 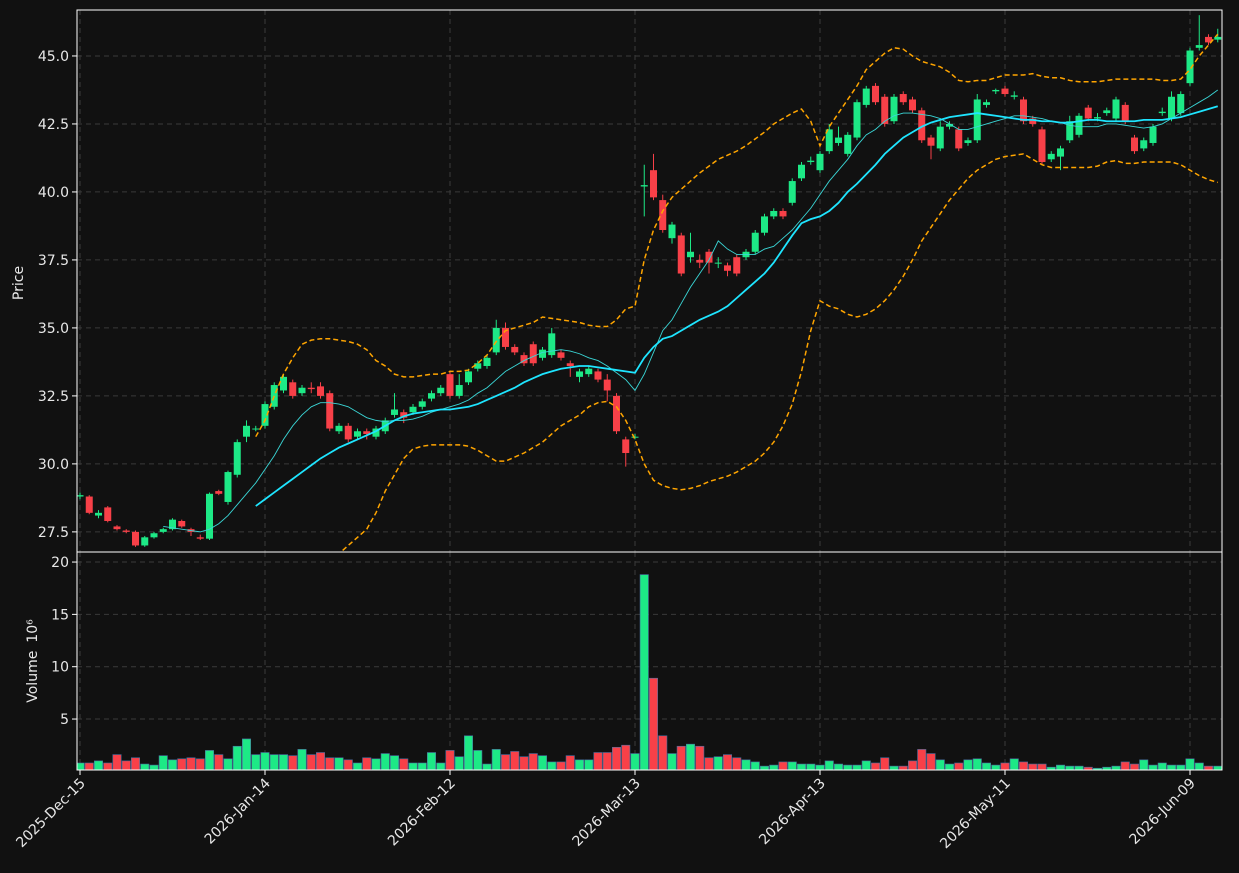 What do you see at coordinates (26, 484) in the screenshot?
I see `labels: Price Volume 10⁶` at bounding box center [26, 484].